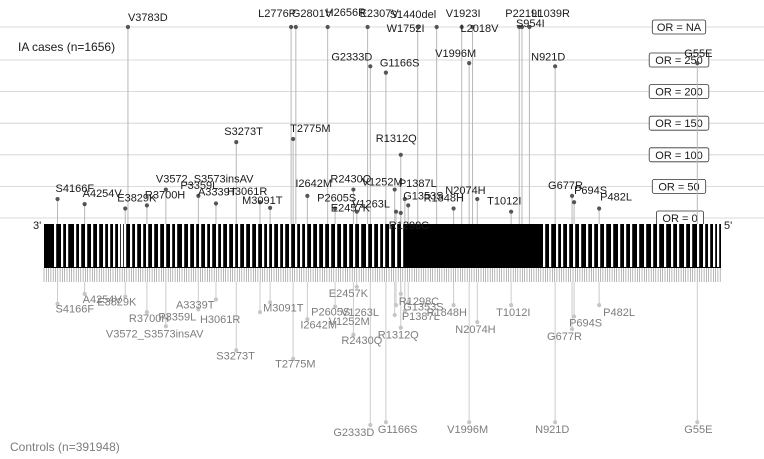 This screenshot has height=459, width=764. What do you see at coordinates (477, 199) in the screenshot?
I see `case-point-n2074h` at bounding box center [477, 199].